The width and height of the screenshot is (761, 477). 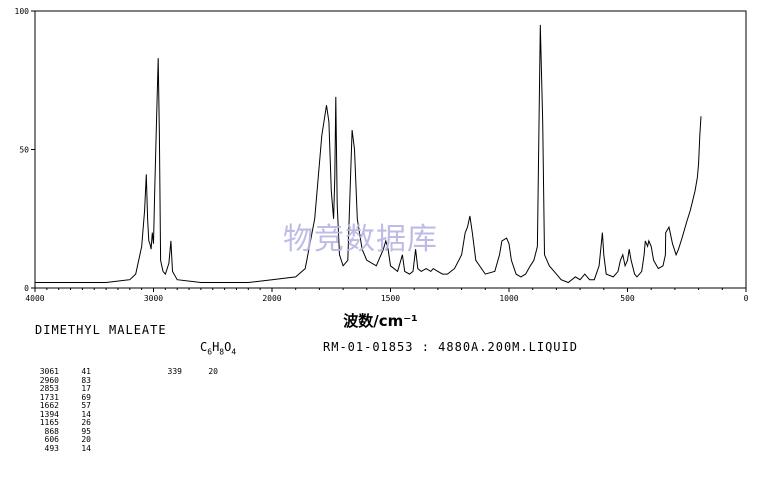 I want to click on peak-row: 2853 17, so click(x=60, y=389).